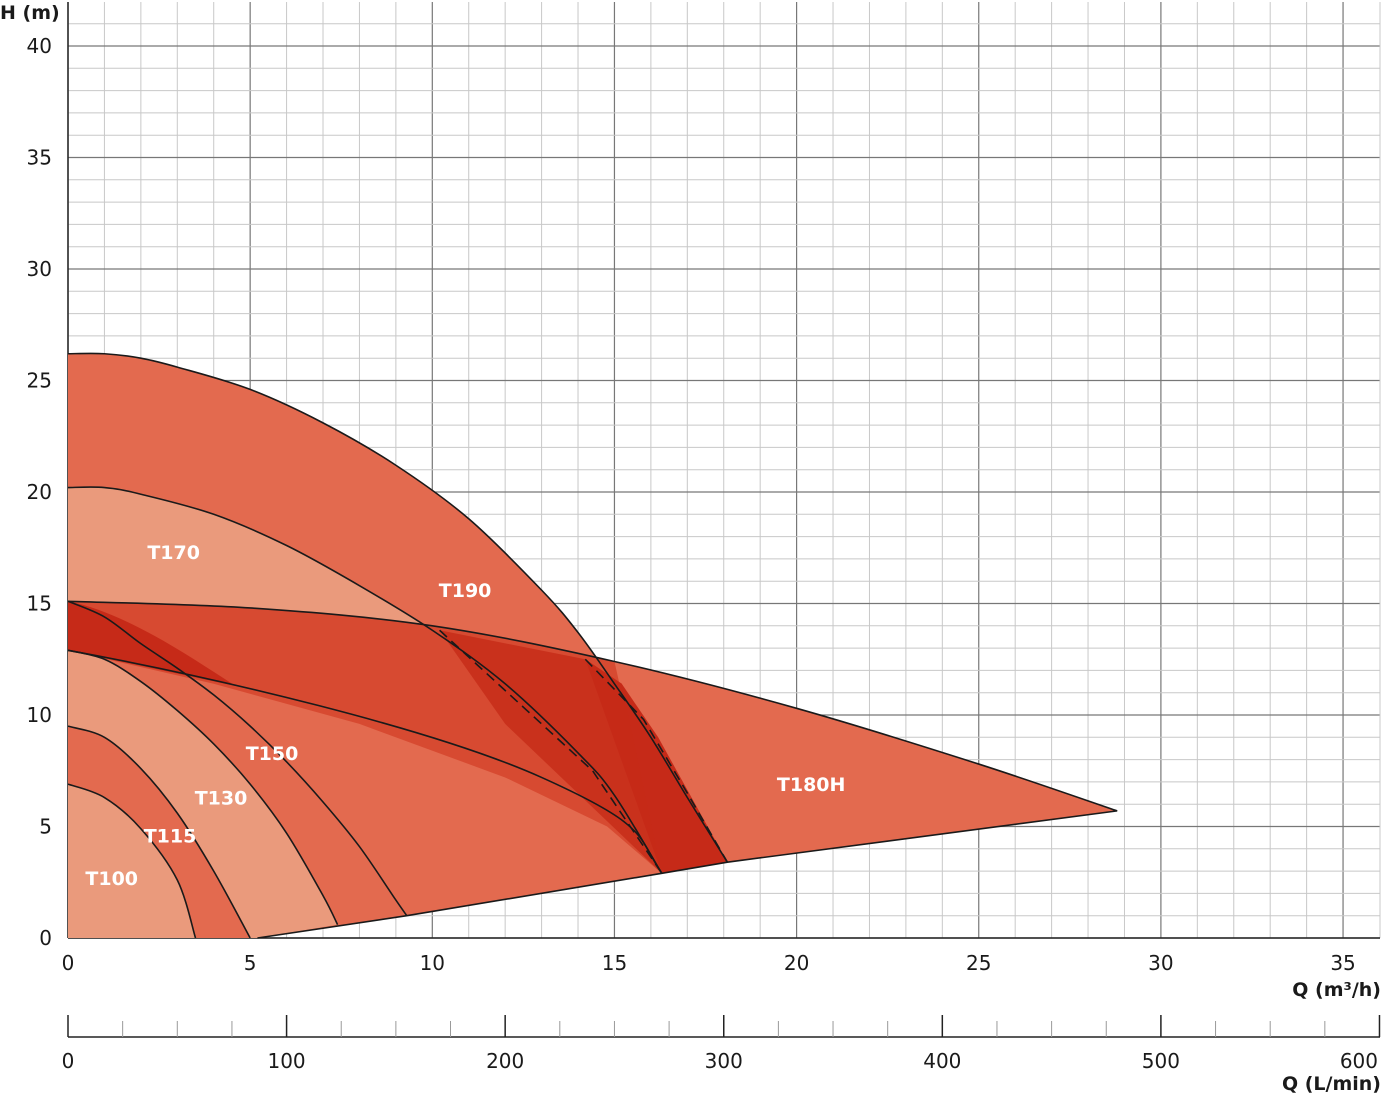  Describe the element at coordinates (1336, 990) in the screenshot. I see `x-axis-title: Q (m³/h)` at that location.